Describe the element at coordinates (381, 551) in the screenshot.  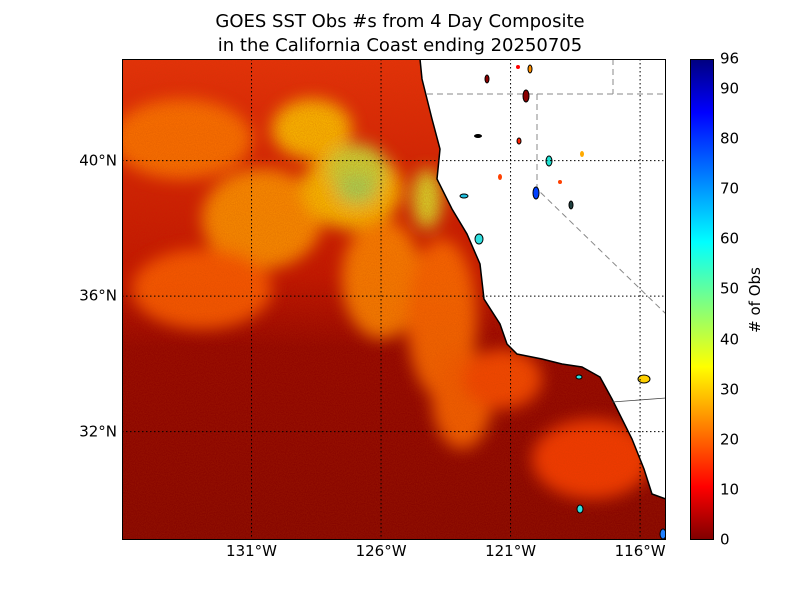
I see `lon-tick-label: 126°W` at that location.